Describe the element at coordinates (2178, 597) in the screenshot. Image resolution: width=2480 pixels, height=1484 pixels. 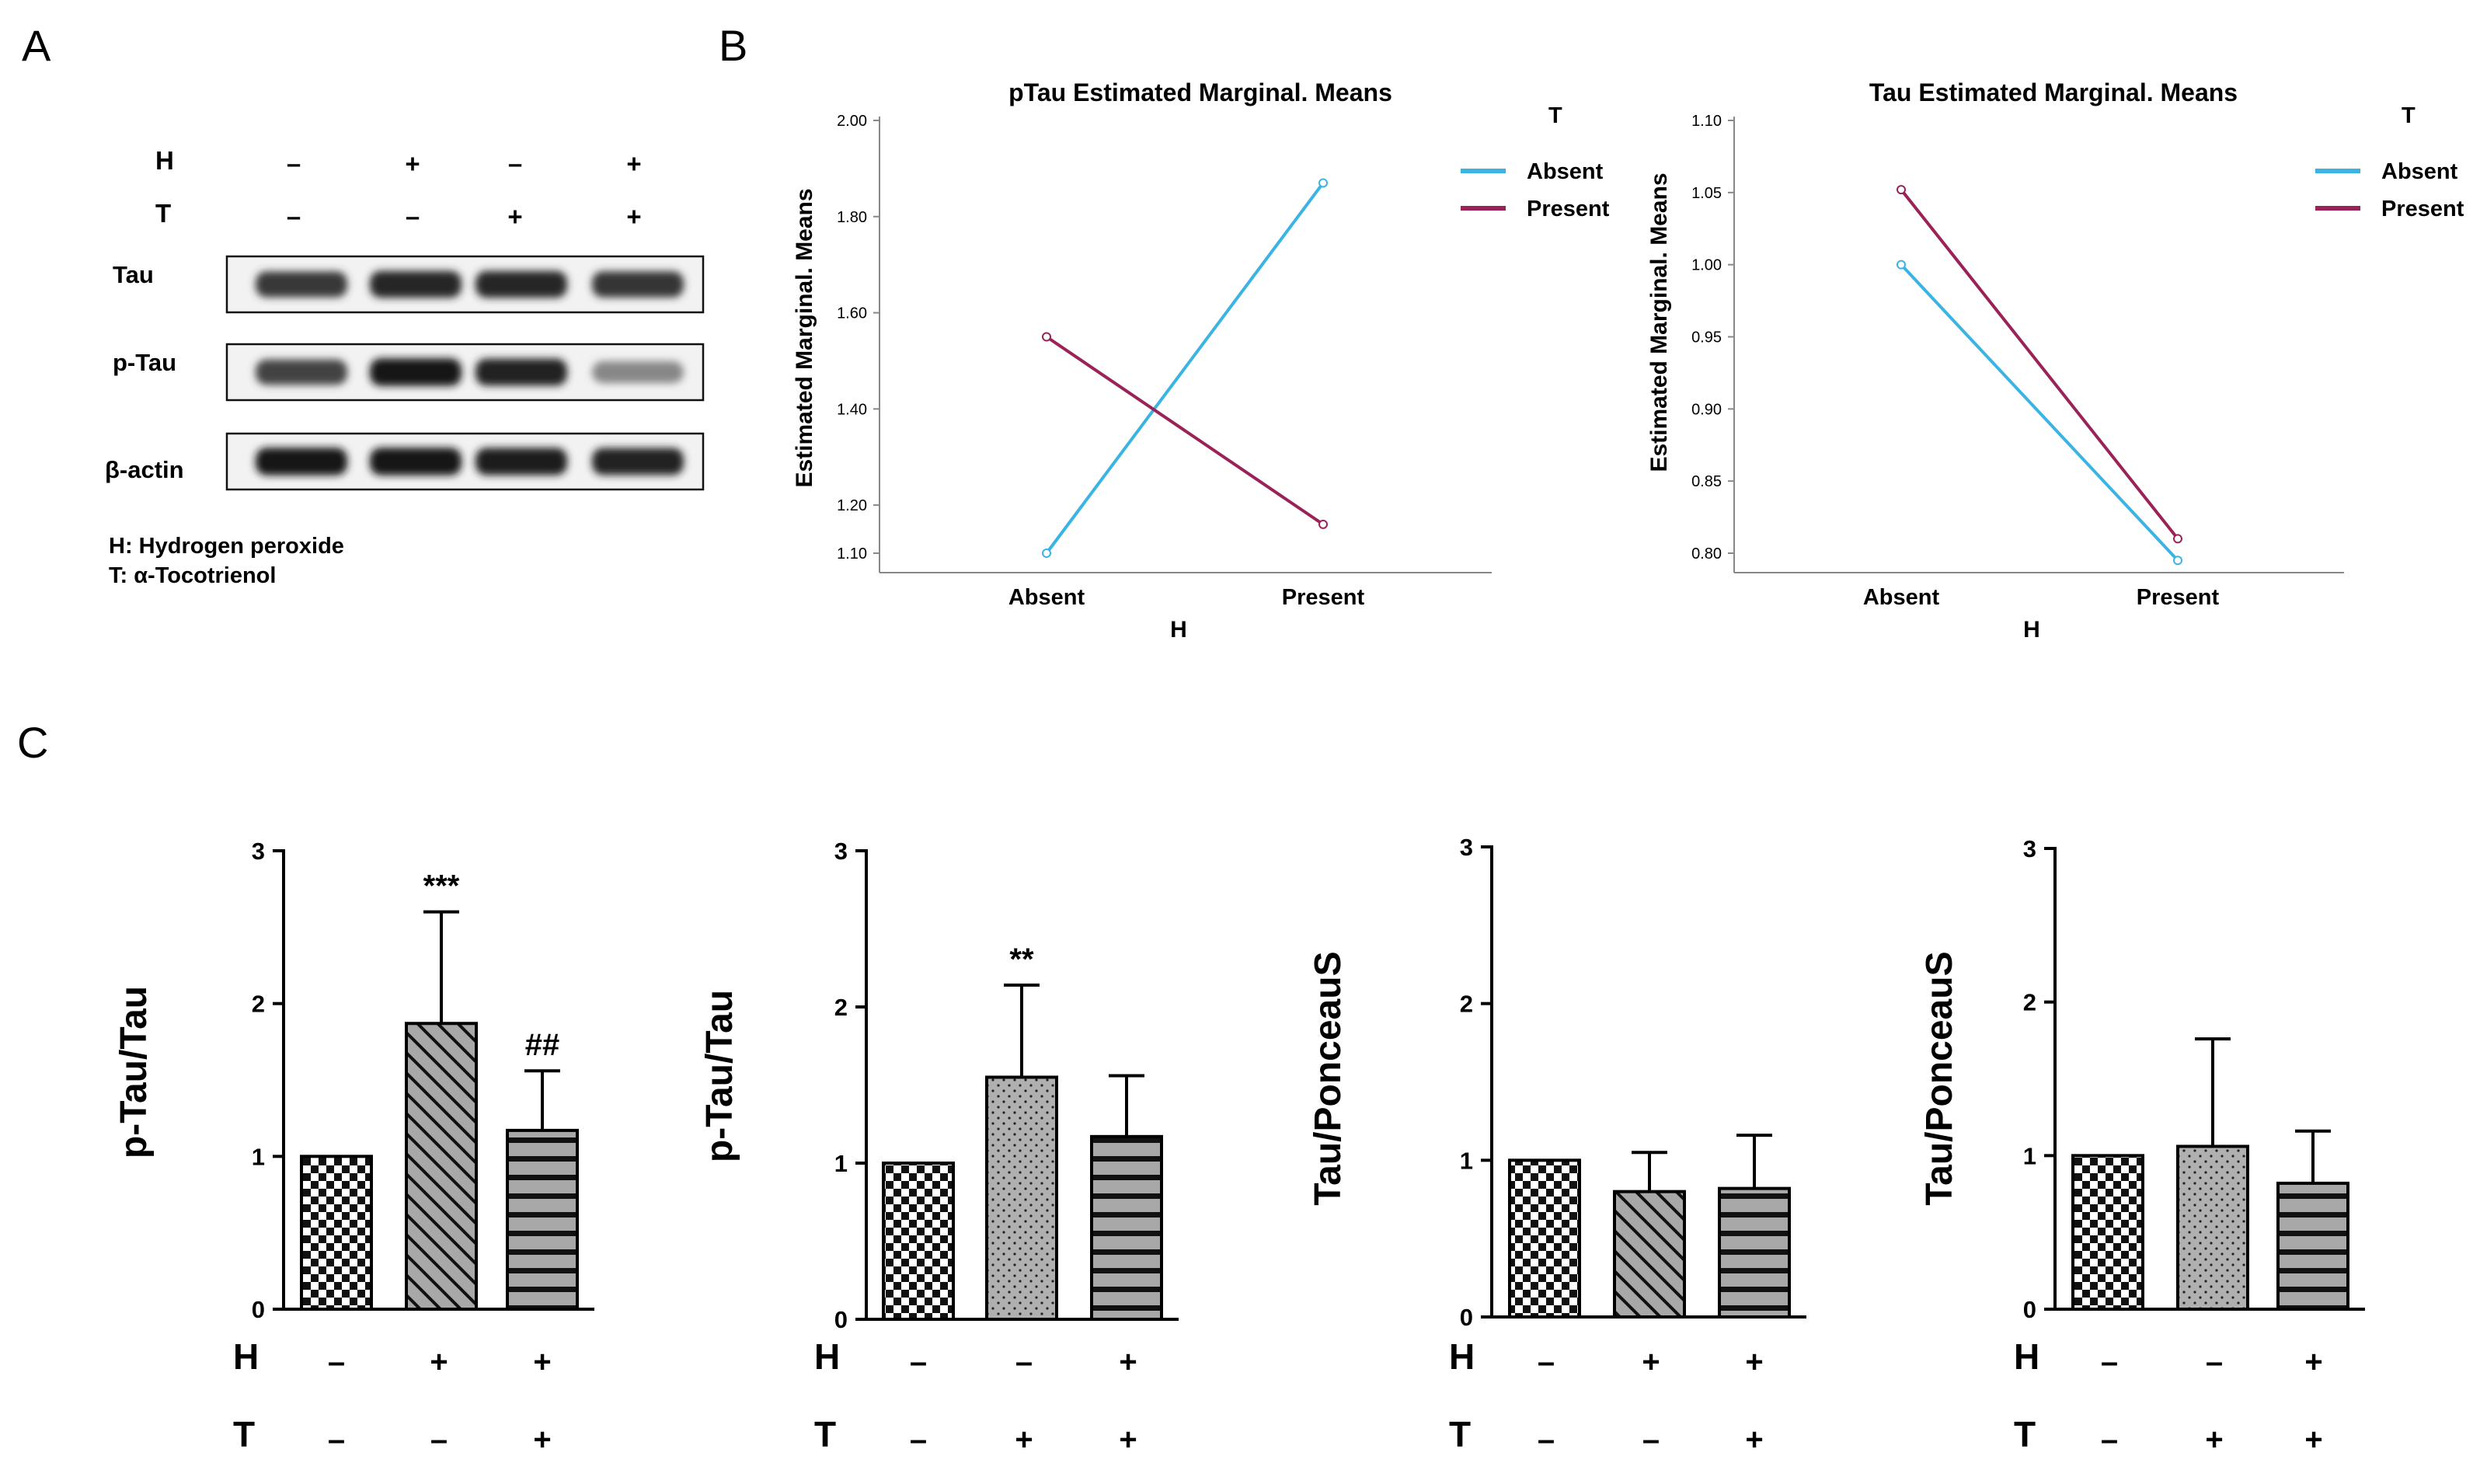
I see `x-category-label: Present` at that location.